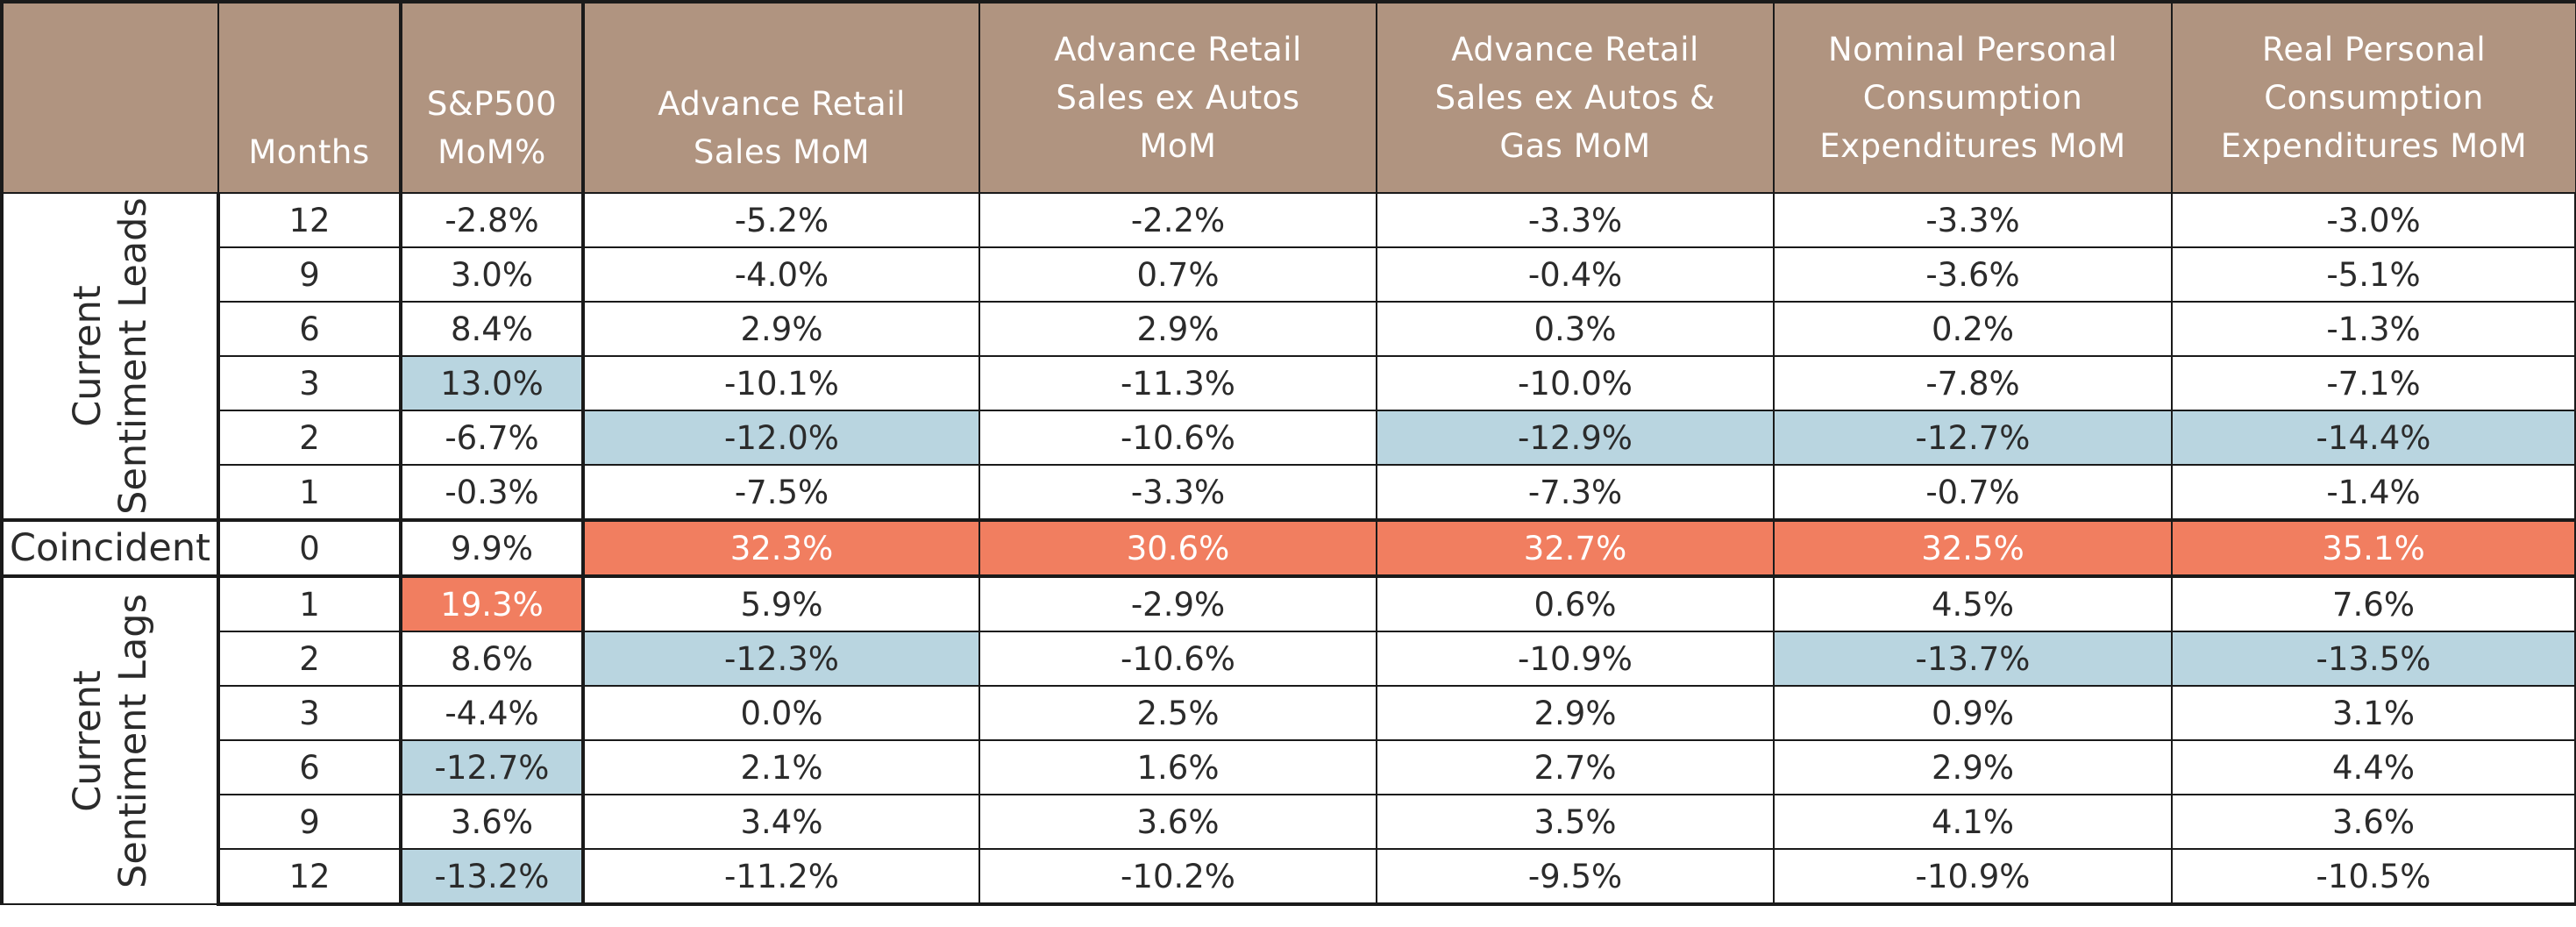 The width and height of the screenshot is (2576, 927). I want to click on value-cell: -3.6%, so click(1973, 275).